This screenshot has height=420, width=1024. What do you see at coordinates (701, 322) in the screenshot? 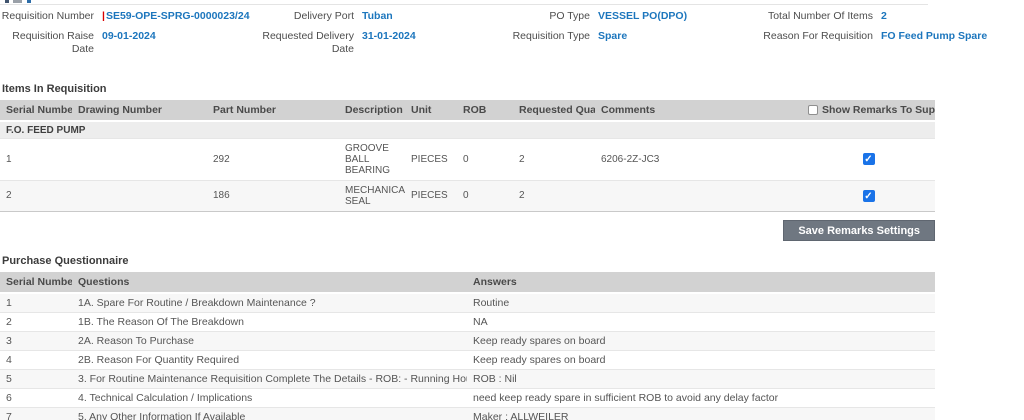
I see `cell-answer: NA` at bounding box center [701, 322].